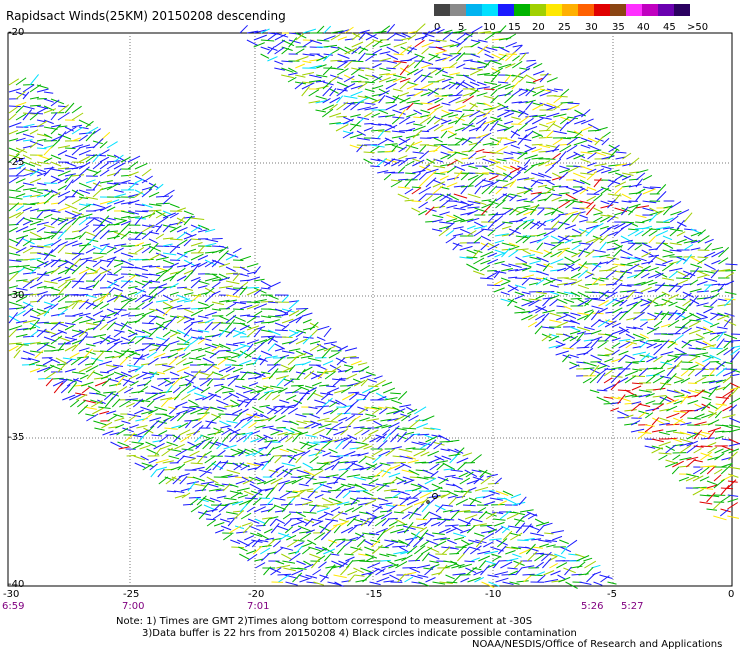  What do you see at coordinates (131, 594) in the screenshot?
I see `lon-label-25: -25` at bounding box center [131, 594].